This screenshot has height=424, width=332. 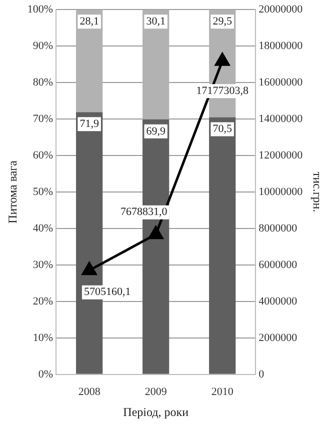 What do you see at coordinates (281, 155) in the screenshot?
I see `y2-tick-label: 12000000` at bounding box center [281, 155].